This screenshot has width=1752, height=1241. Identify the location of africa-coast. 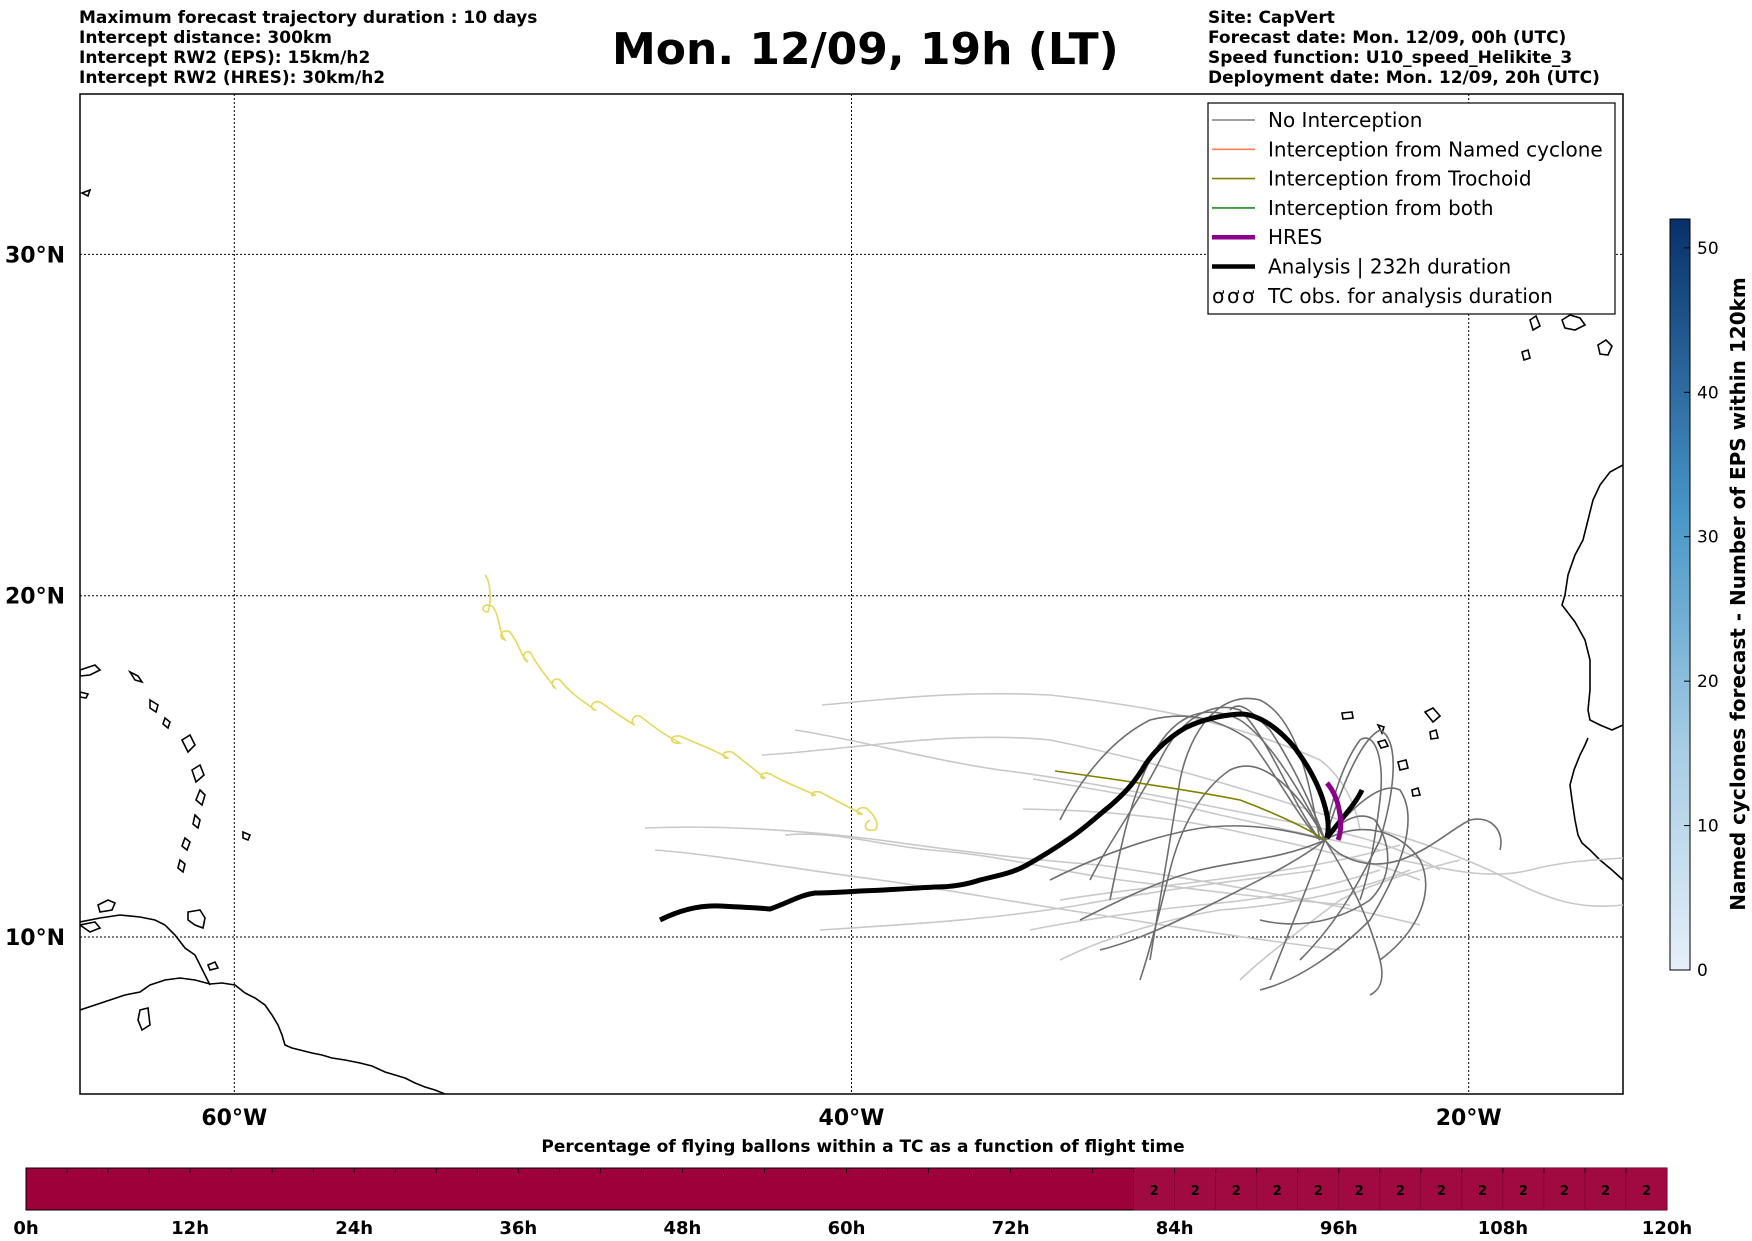
(1592, 597).